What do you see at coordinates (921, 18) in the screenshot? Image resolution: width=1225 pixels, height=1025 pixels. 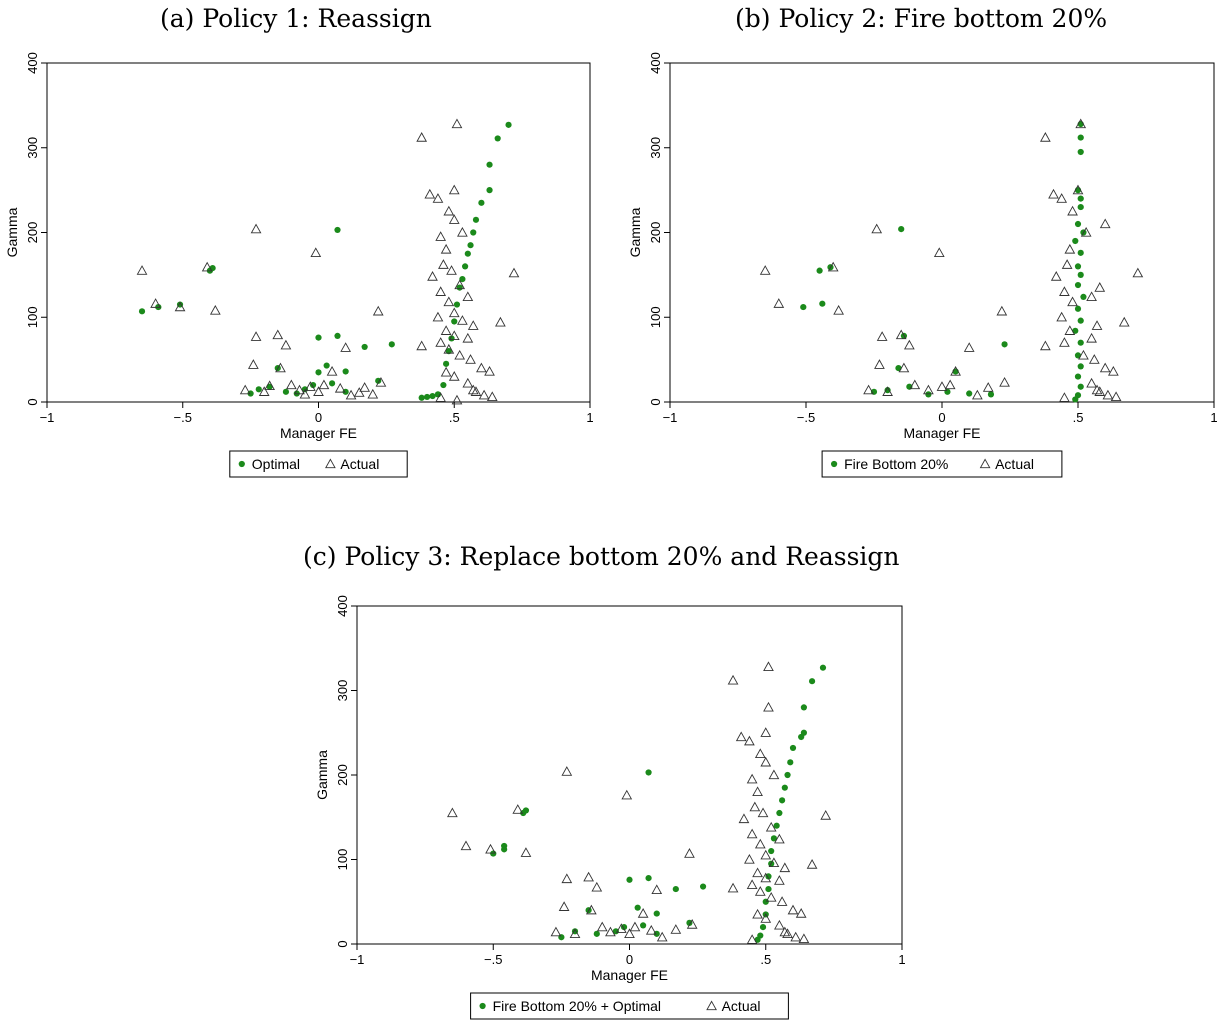 I see `panel-b-title: (b) Policy 2: Fire bottom 20%` at bounding box center [921, 18].